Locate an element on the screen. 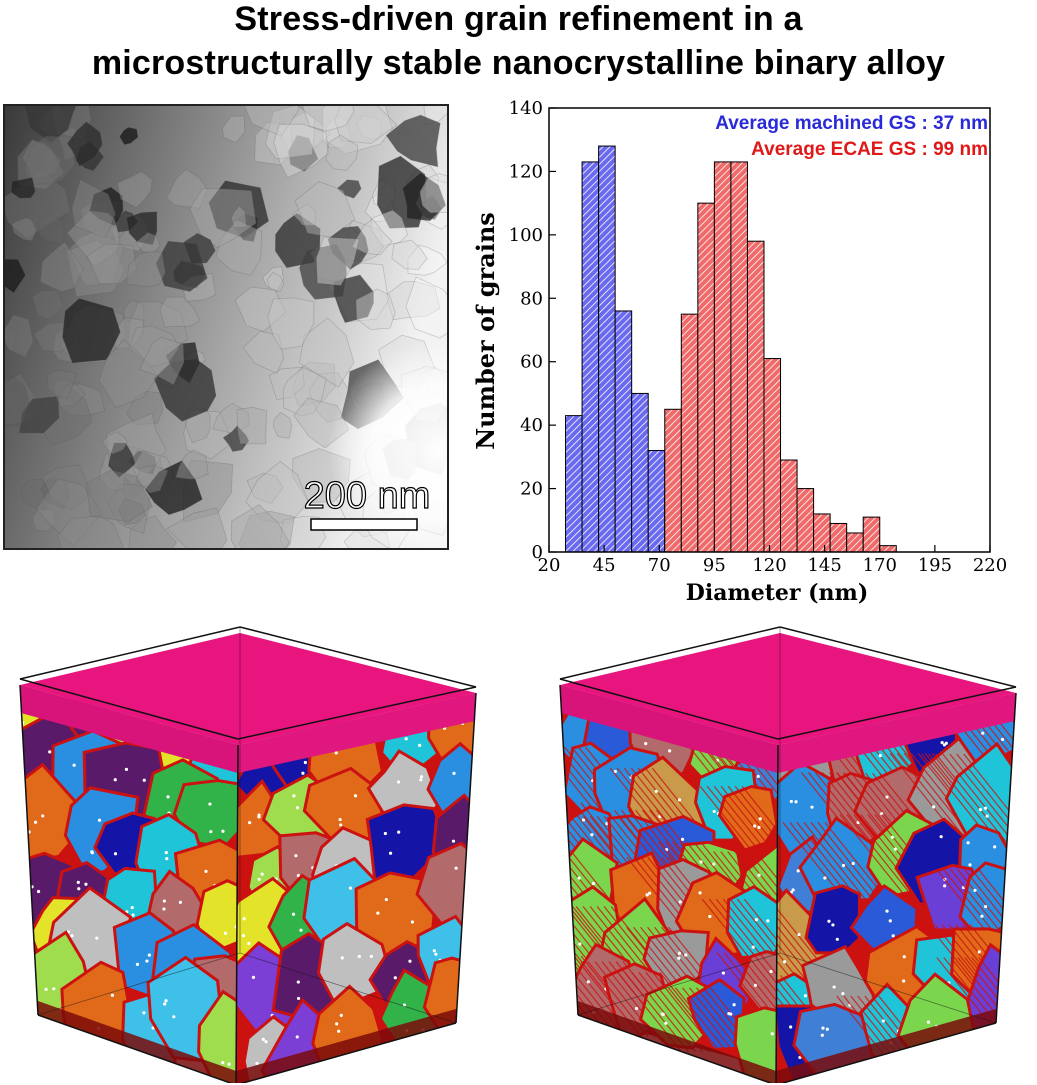 This screenshot has width=1037, height=1085. x-axis-label: Diameter (nm) is located at coordinates (777, 593).